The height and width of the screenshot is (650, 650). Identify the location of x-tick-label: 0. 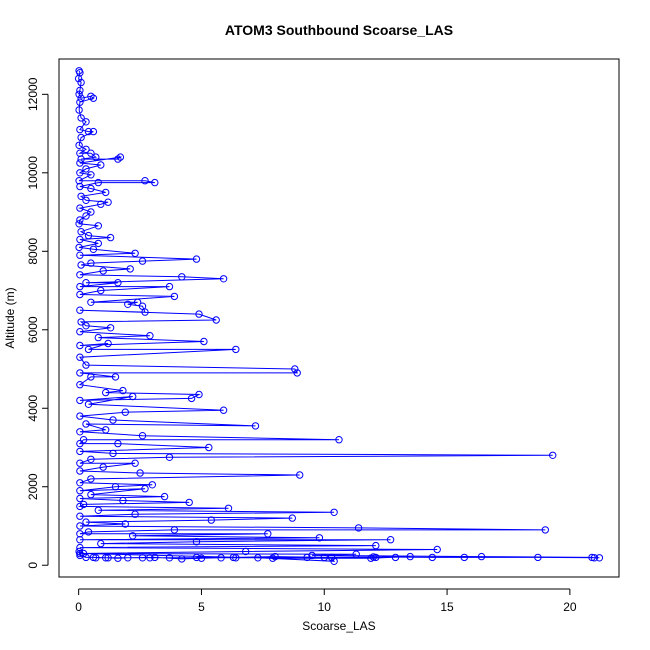
(78, 607).